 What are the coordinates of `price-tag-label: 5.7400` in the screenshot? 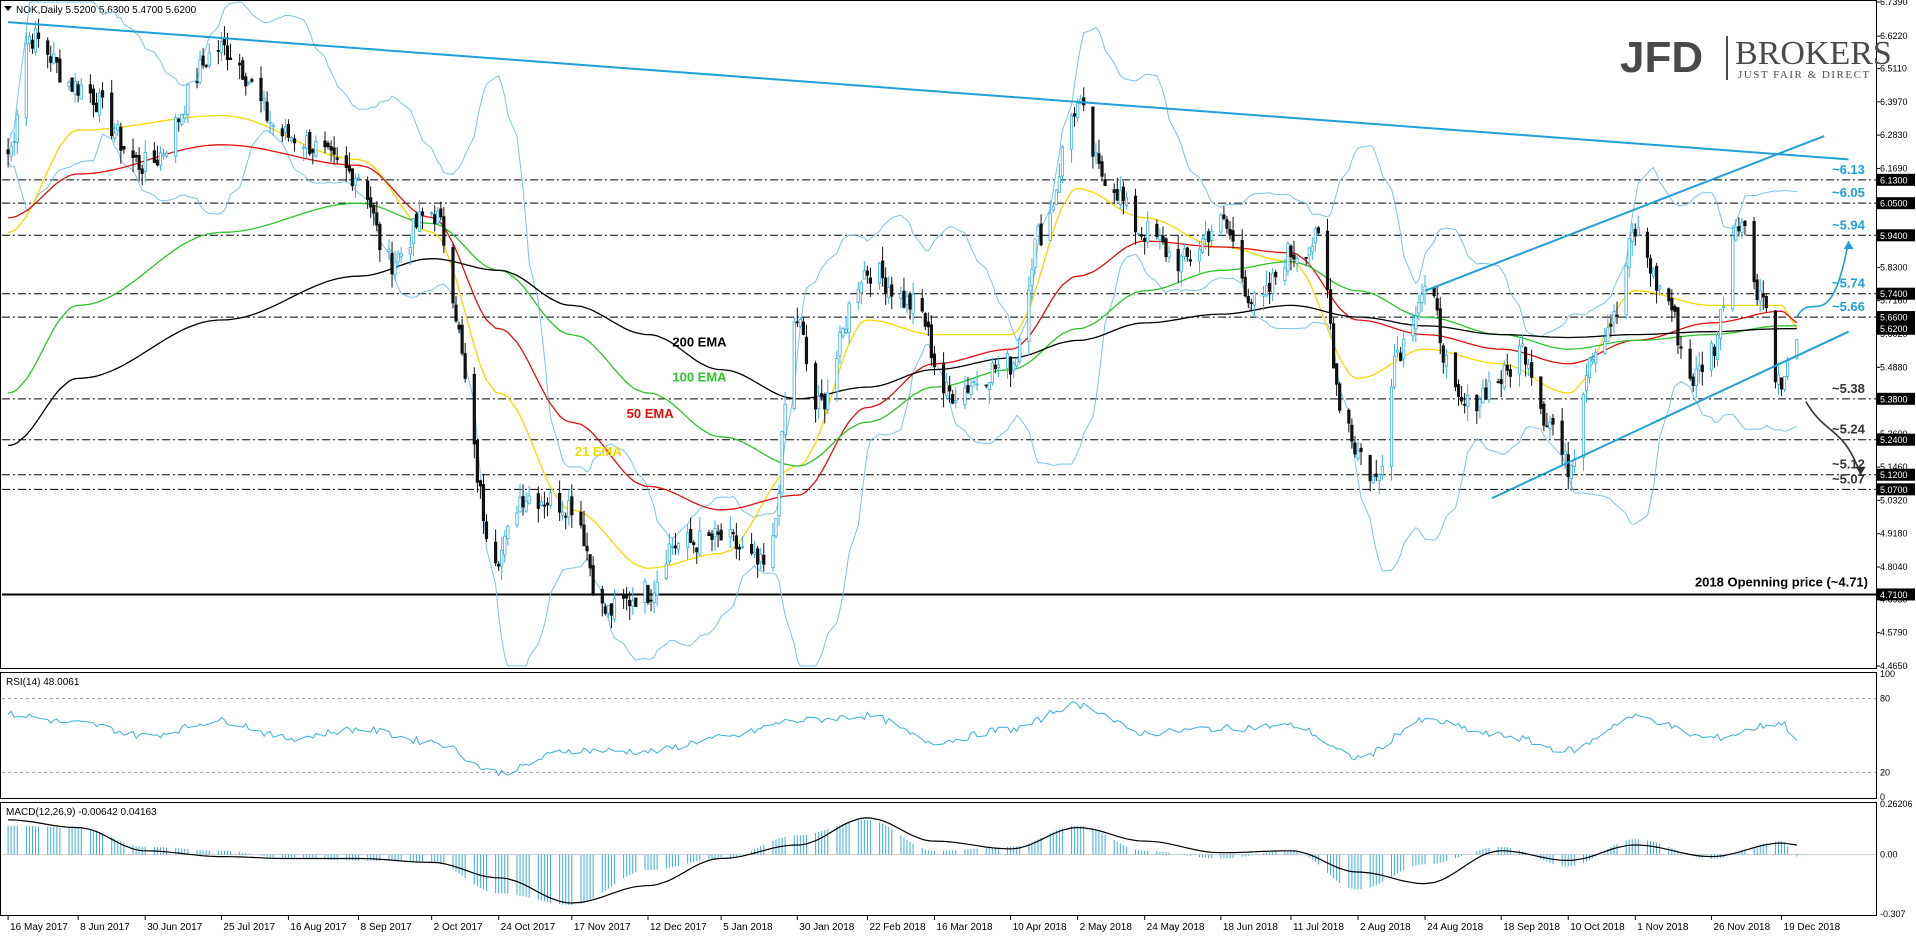 It's located at (1894, 294).